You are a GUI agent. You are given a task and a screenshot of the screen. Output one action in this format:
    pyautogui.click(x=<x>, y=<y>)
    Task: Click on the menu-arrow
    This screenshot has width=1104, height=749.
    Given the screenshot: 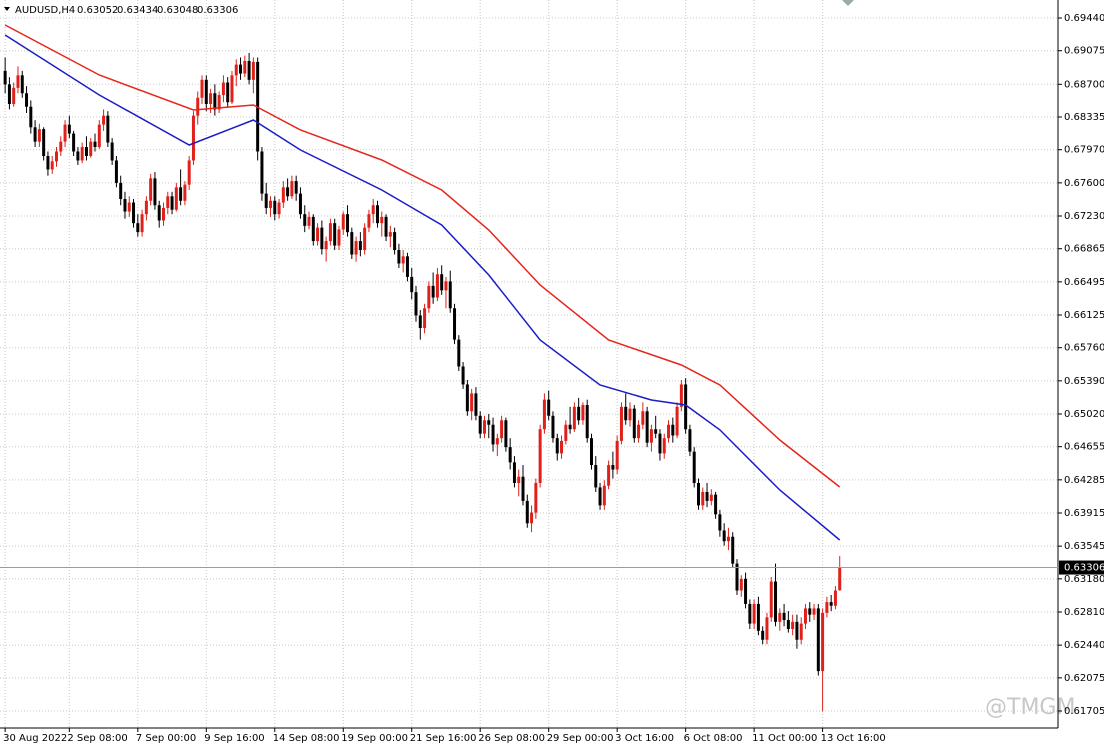 What is the action you would take?
    pyautogui.click(x=7, y=9)
    